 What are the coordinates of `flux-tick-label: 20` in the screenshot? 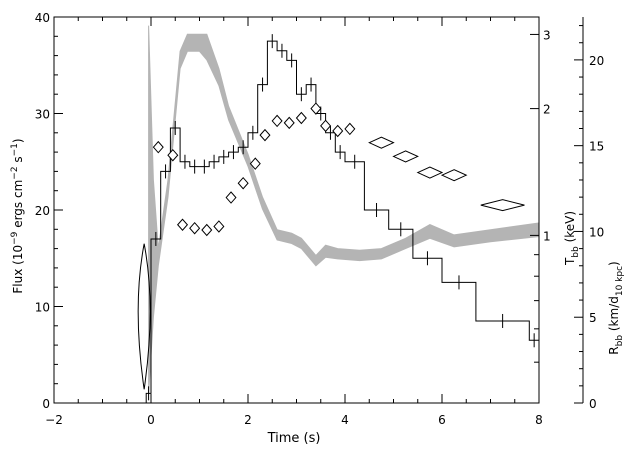 It's located at (42, 211).